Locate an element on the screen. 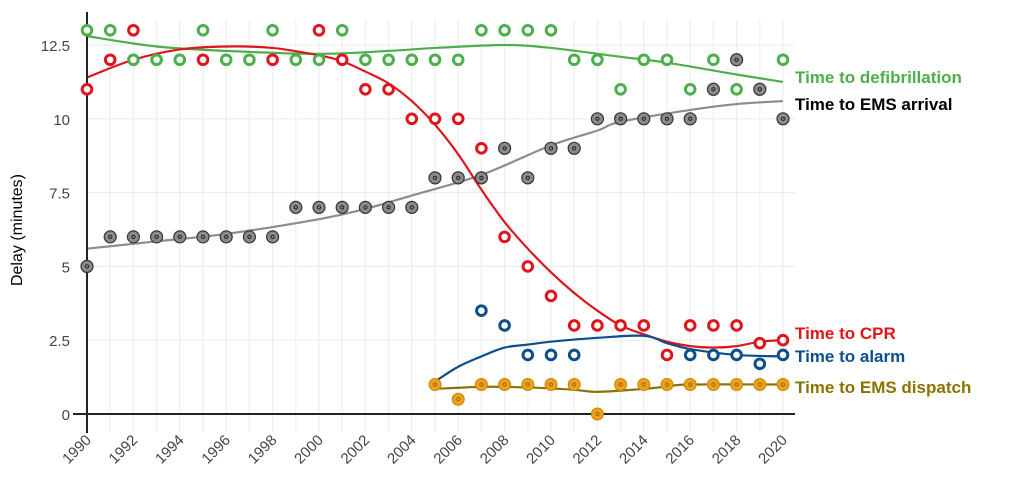  y-tick-label: 0 is located at coordinates (66, 415).